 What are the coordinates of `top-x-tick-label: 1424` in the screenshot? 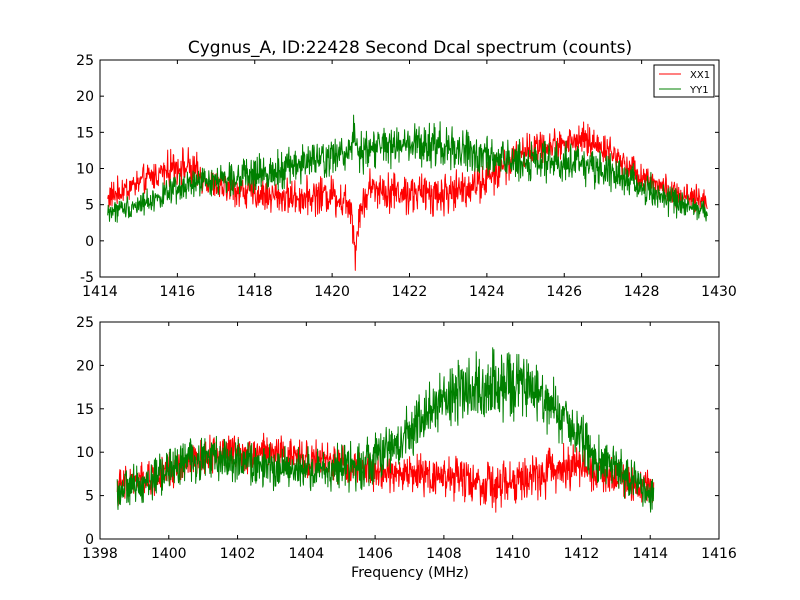 It's located at (487, 292).